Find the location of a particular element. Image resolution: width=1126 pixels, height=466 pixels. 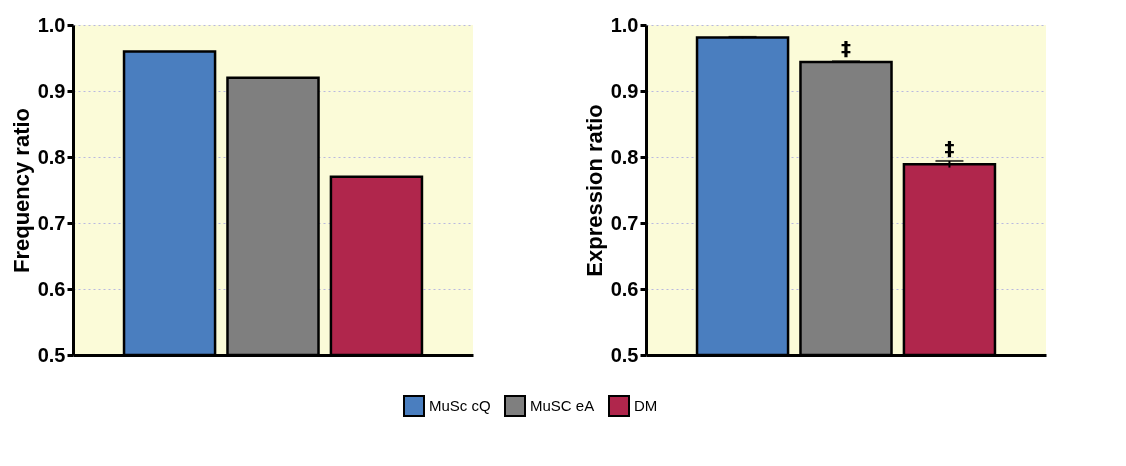

y-axis-title: Frequency ratio is located at coordinates (21, 190).